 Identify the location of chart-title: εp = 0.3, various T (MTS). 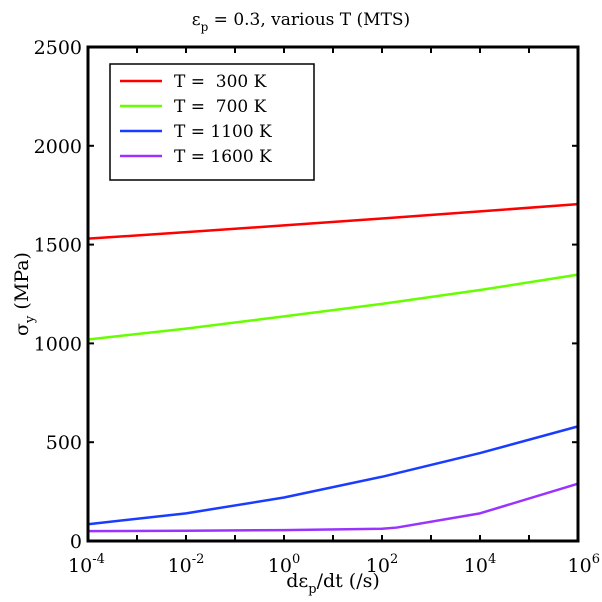
(301, 22).